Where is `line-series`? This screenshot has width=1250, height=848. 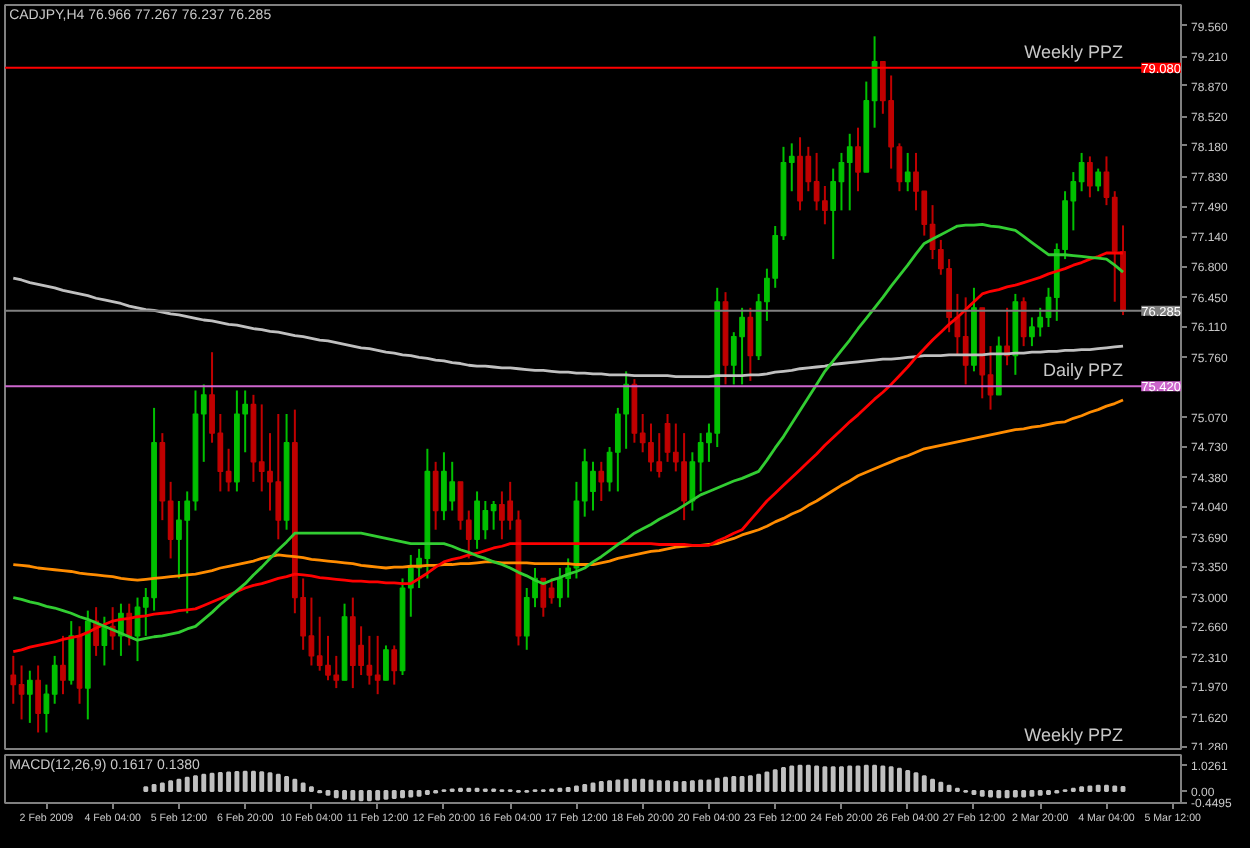 line-series is located at coordinates (568, 327).